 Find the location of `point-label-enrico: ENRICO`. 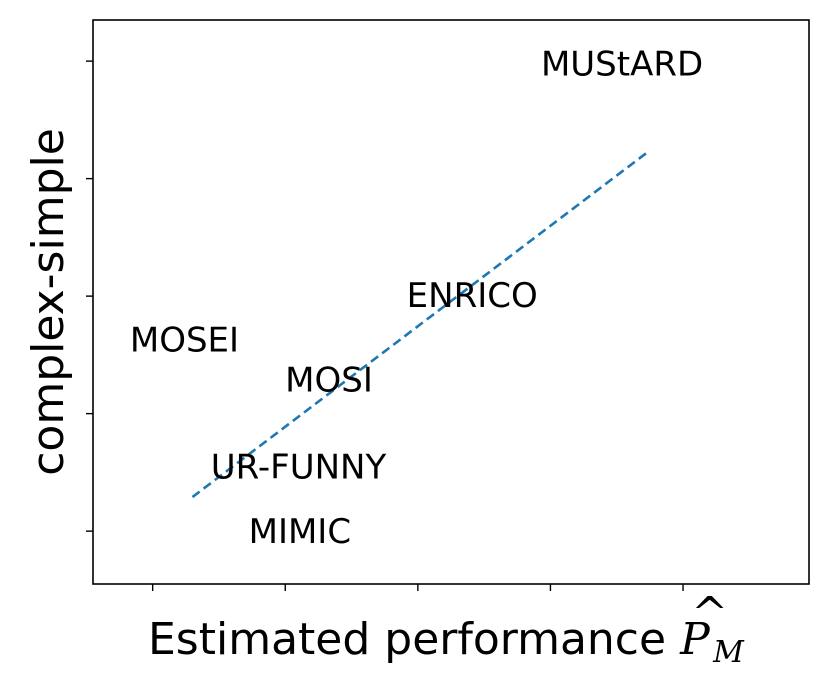

point-label-enrico: ENRICO is located at coordinates (472, 296).